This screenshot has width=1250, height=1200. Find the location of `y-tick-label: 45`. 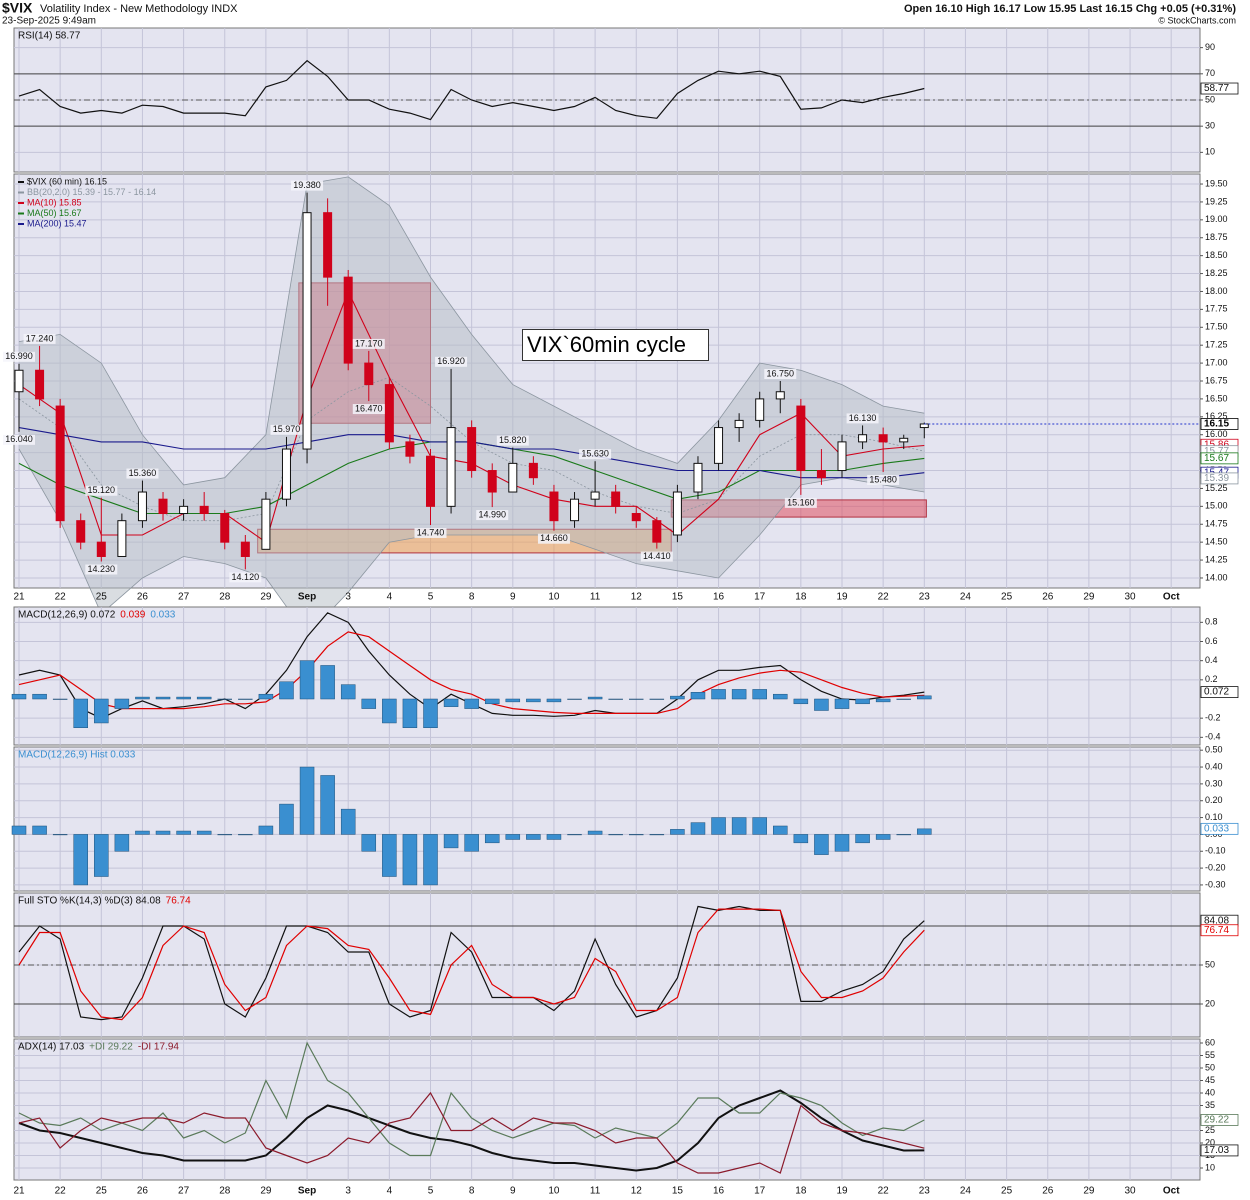

y-tick-label: 45 is located at coordinates (1210, 1080).